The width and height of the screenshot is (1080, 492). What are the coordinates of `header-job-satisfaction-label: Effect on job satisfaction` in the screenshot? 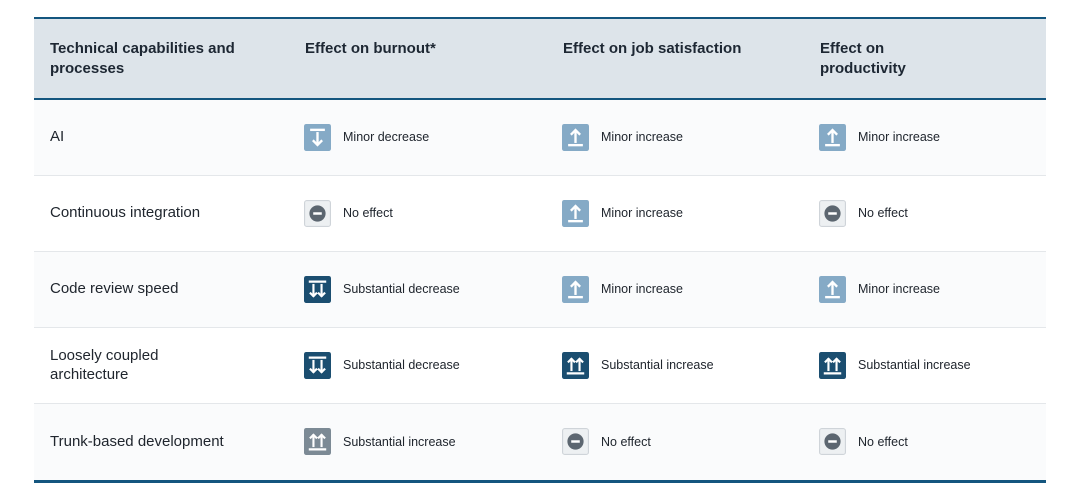 It's located at (652, 48).